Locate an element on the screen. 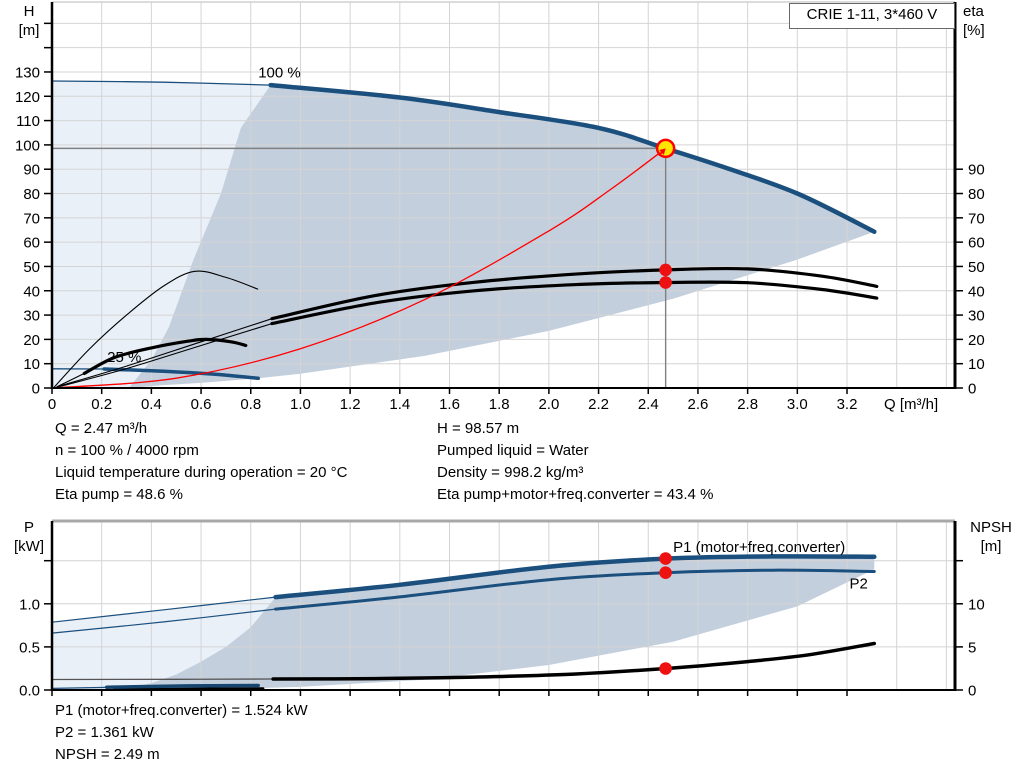 The image size is (1024, 781). info-pumped-liquid: Pumped liquid = Water is located at coordinates (513, 450).